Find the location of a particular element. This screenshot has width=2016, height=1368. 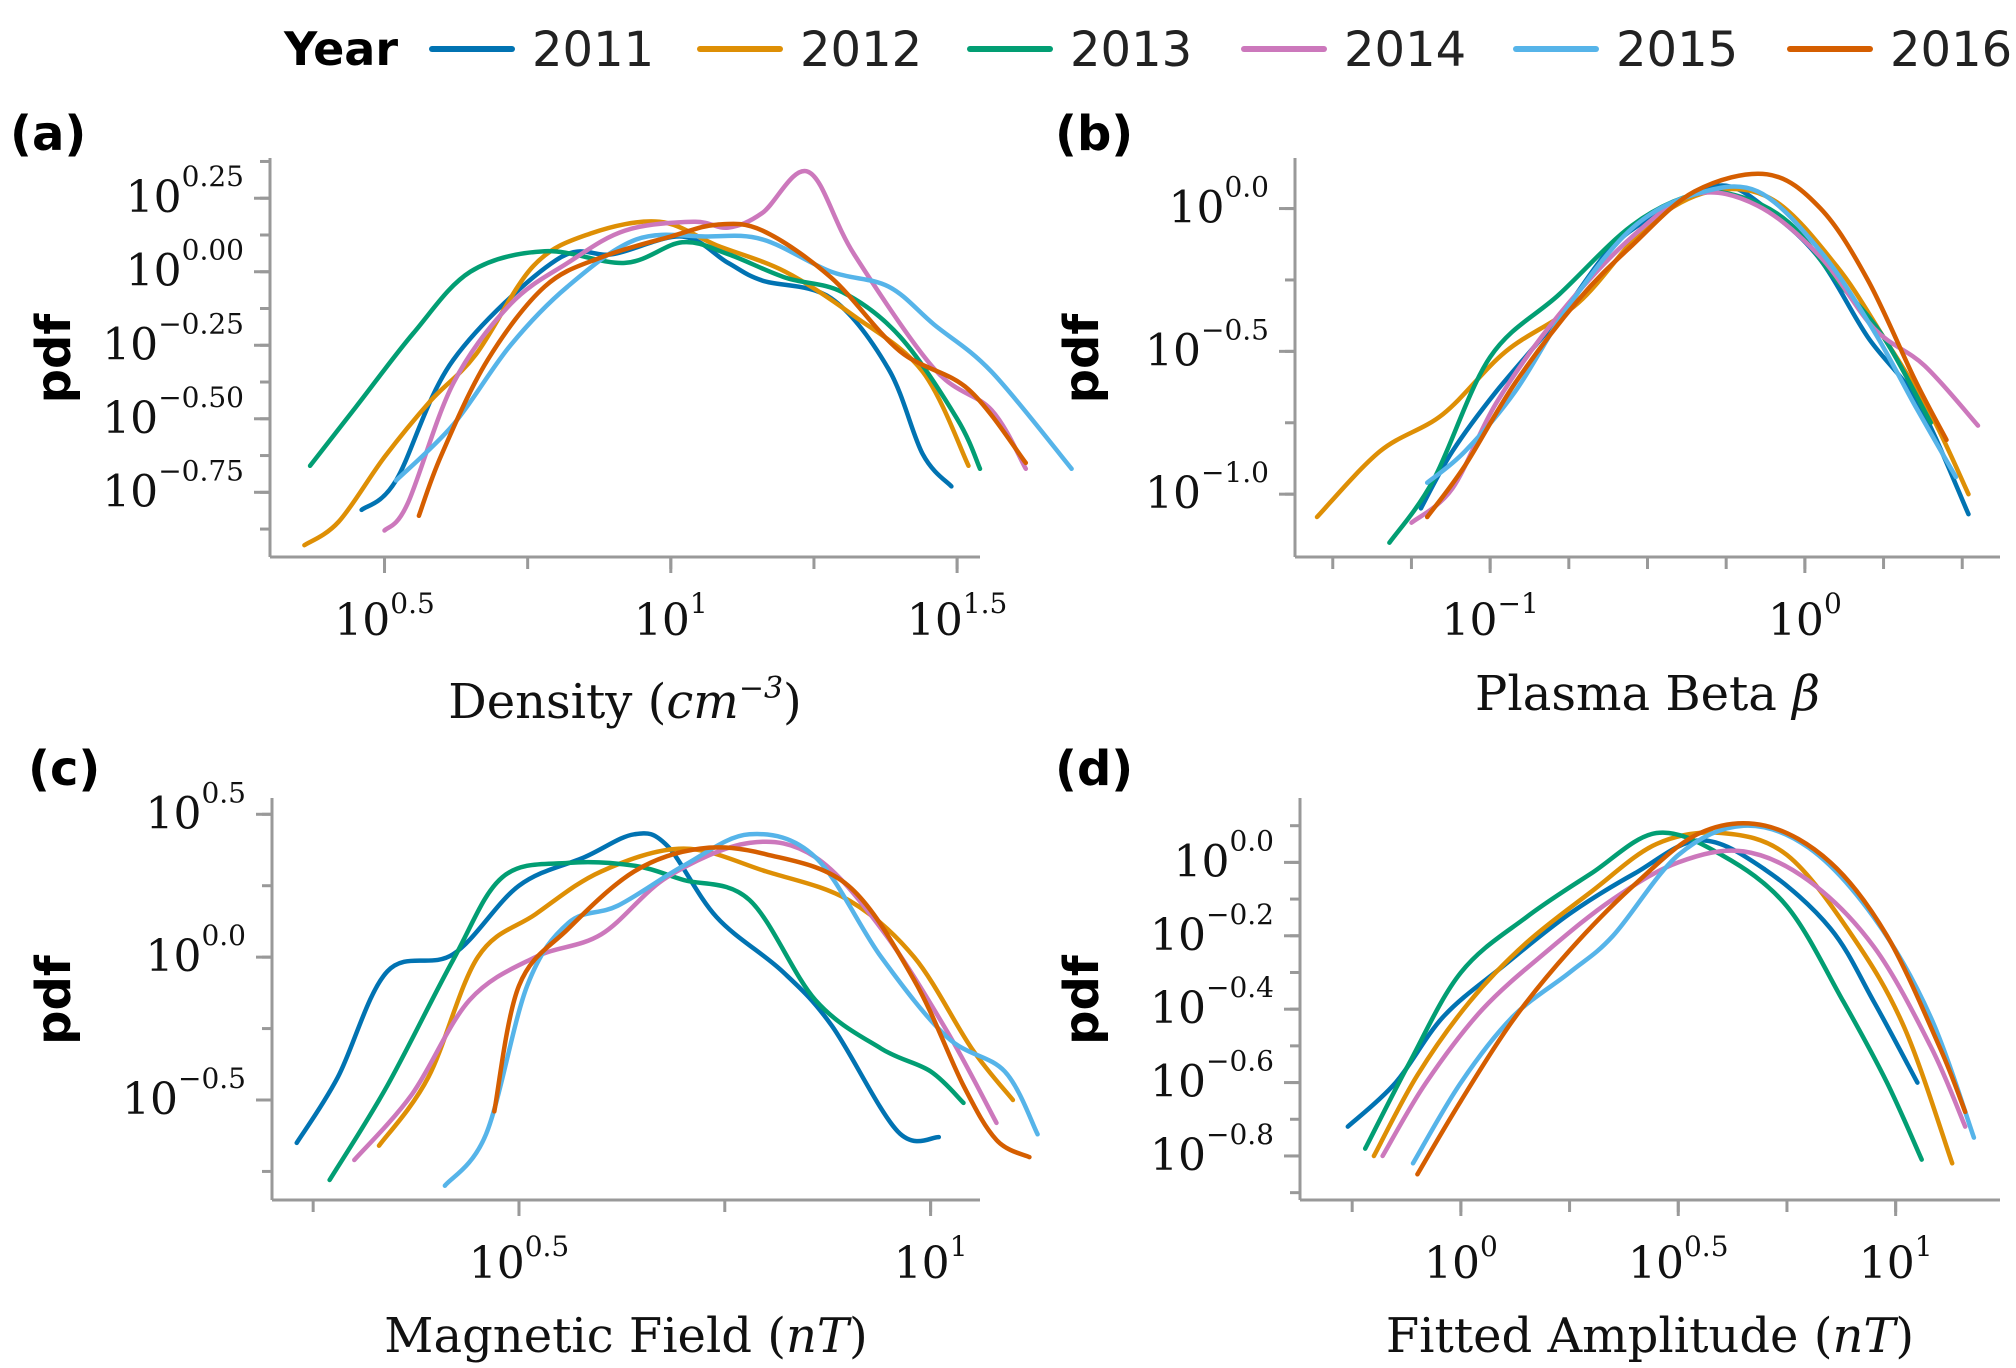

y-tick-label: 100.25 is located at coordinates (185, 191).